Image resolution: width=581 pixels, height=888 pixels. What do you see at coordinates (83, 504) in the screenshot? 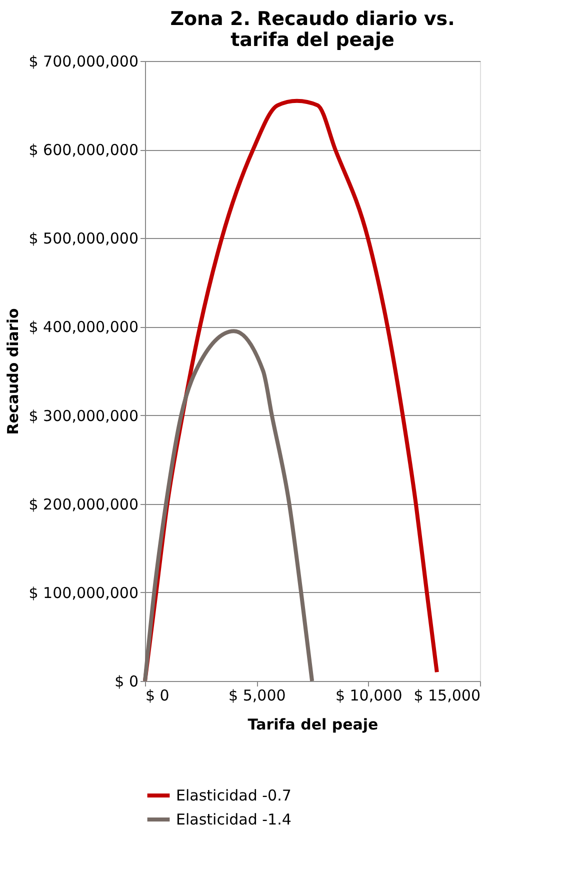
I see `y-tick-label: $ 200,000,000` at bounding box center [83, 504].